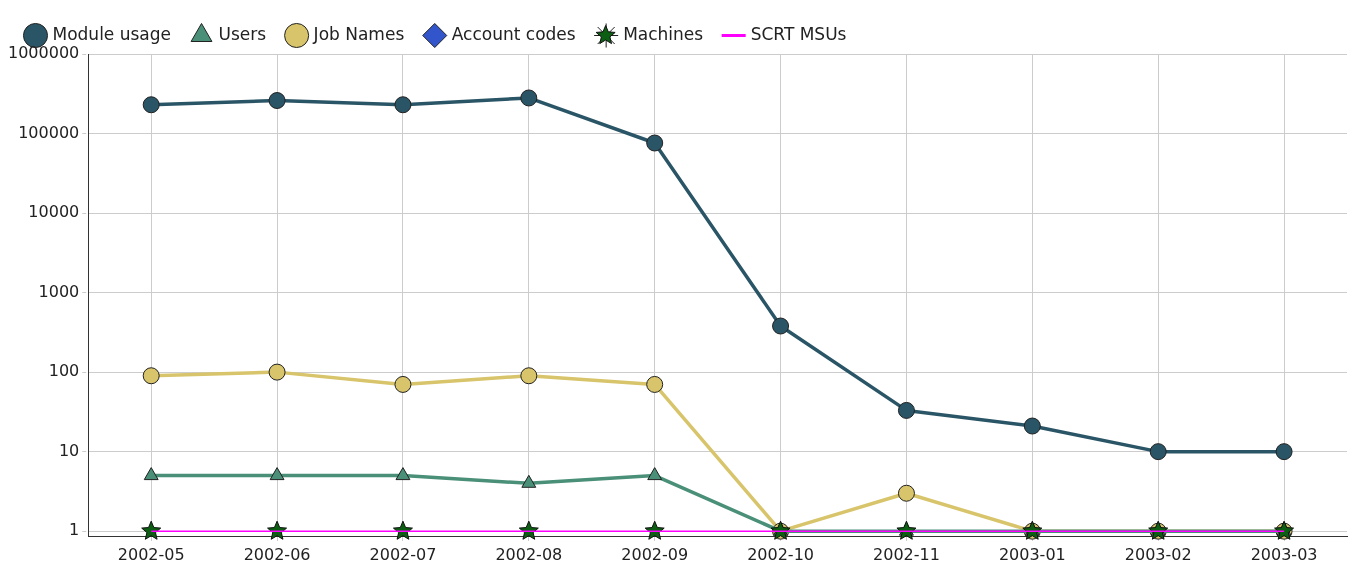  I want to click on x-tick-label: 2003-01, so click(1032, 554).